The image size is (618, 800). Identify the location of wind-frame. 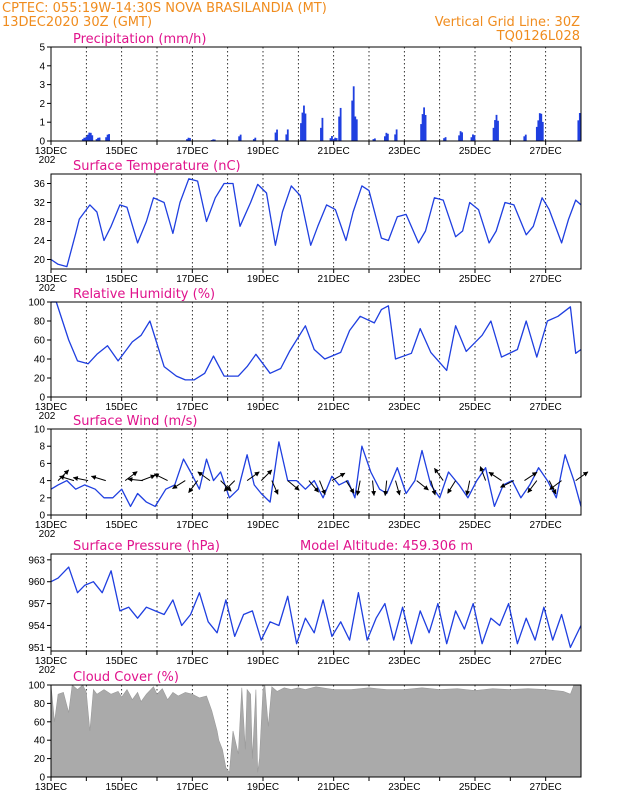
(316, 472).